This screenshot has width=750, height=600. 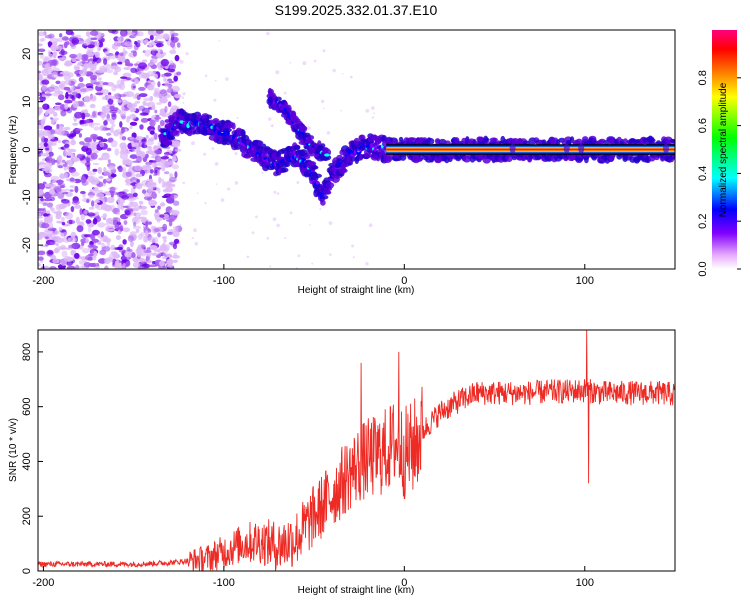 What do you see at coordinates (27, 516) in the screenshot?
I see `snr-y-tick-label: 200` at bounding box center [27, 516].